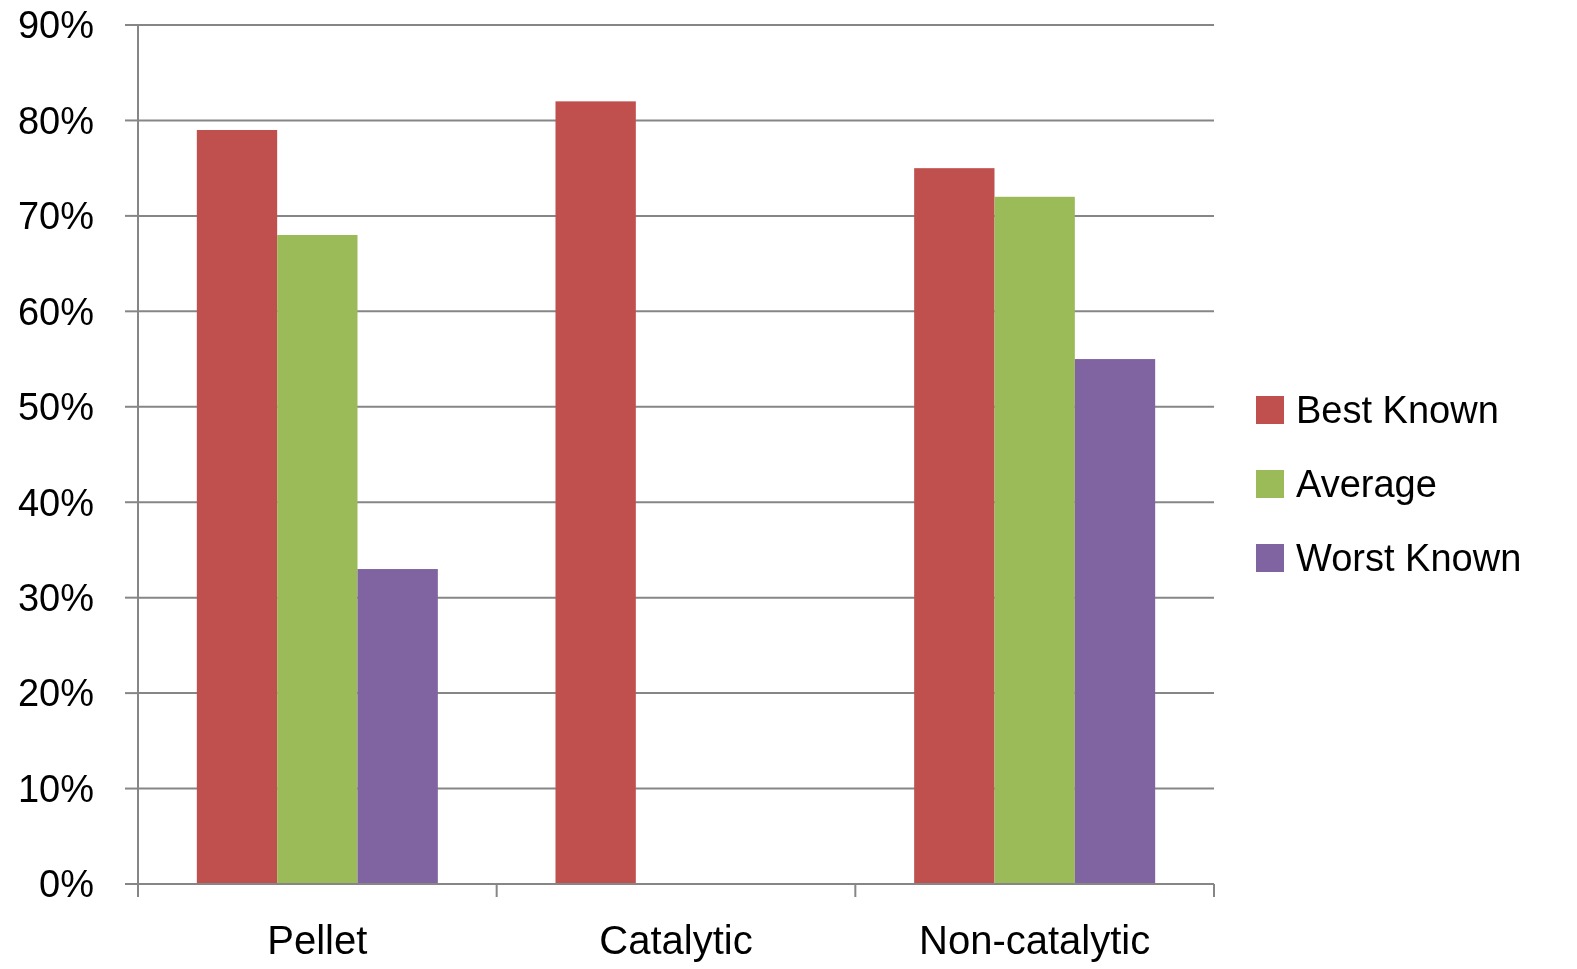 This screenshot has height=969, width=1577. Describe the element at coordinates (55, 407) in the screenshot. I see `y-tick-label: 50%` at that location.